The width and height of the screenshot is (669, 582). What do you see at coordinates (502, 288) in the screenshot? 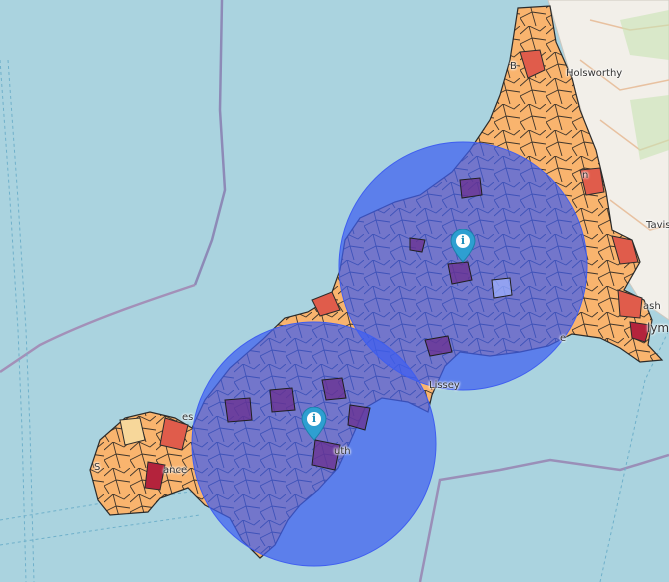
I see `highlight-region` at bounding box center [502, 288].